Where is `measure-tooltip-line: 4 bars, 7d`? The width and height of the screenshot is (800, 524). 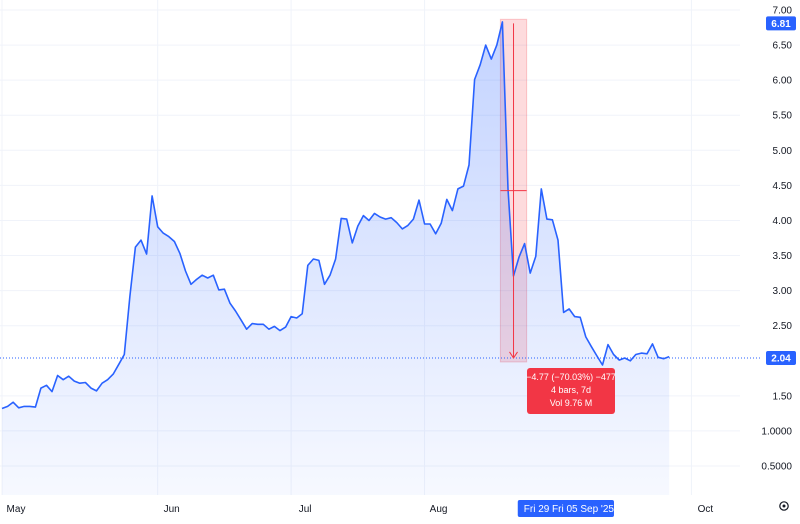
measure-tooltip-line: 4 bars, 7d is located at coordinates (571, 390).